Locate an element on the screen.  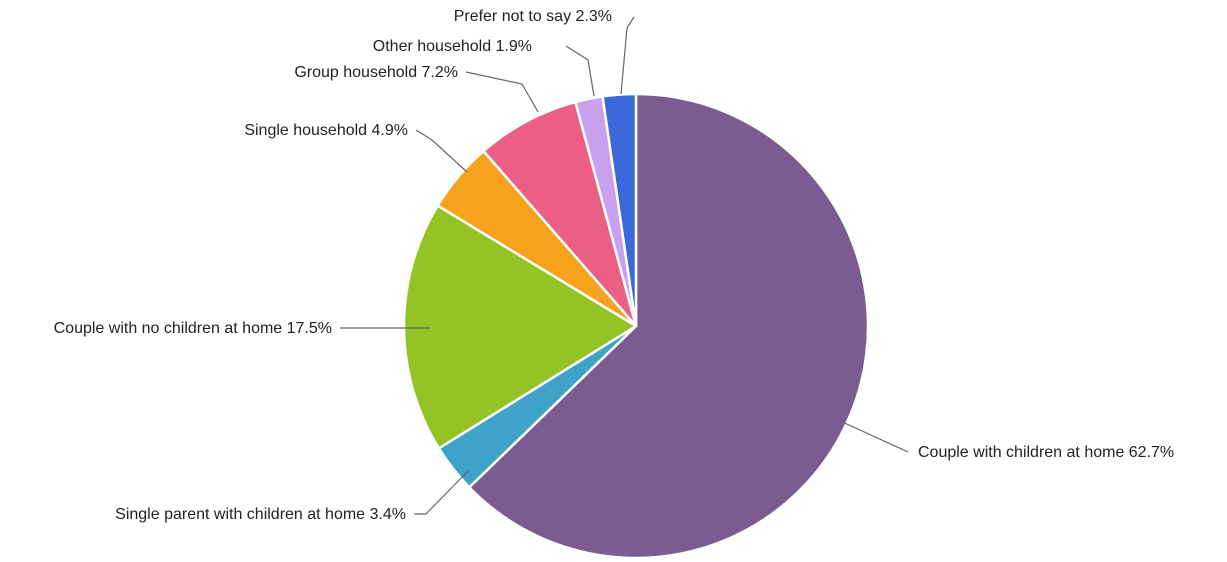
pie-slice-prefer-not-to-say is located at coordinates (619, 210).